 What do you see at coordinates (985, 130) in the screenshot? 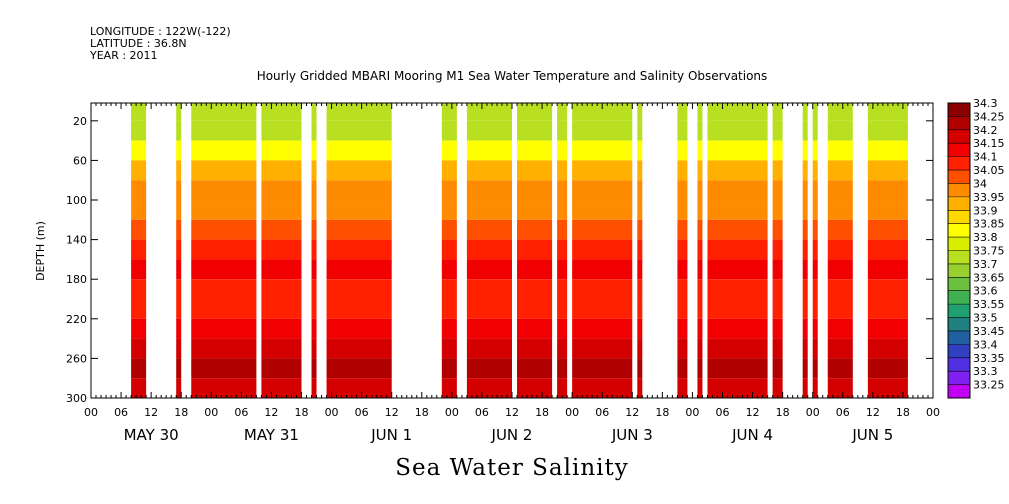
I see `colorbar-label: 34.2` at bounding box center [985, 130].